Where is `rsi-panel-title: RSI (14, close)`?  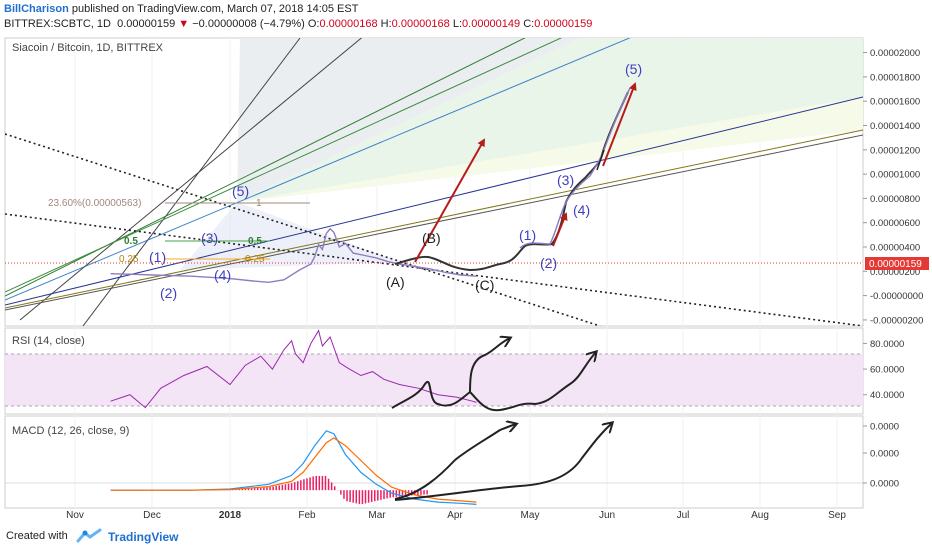
rsi-panel-title: RSI (14, close) is located at coordinates (48, 341).